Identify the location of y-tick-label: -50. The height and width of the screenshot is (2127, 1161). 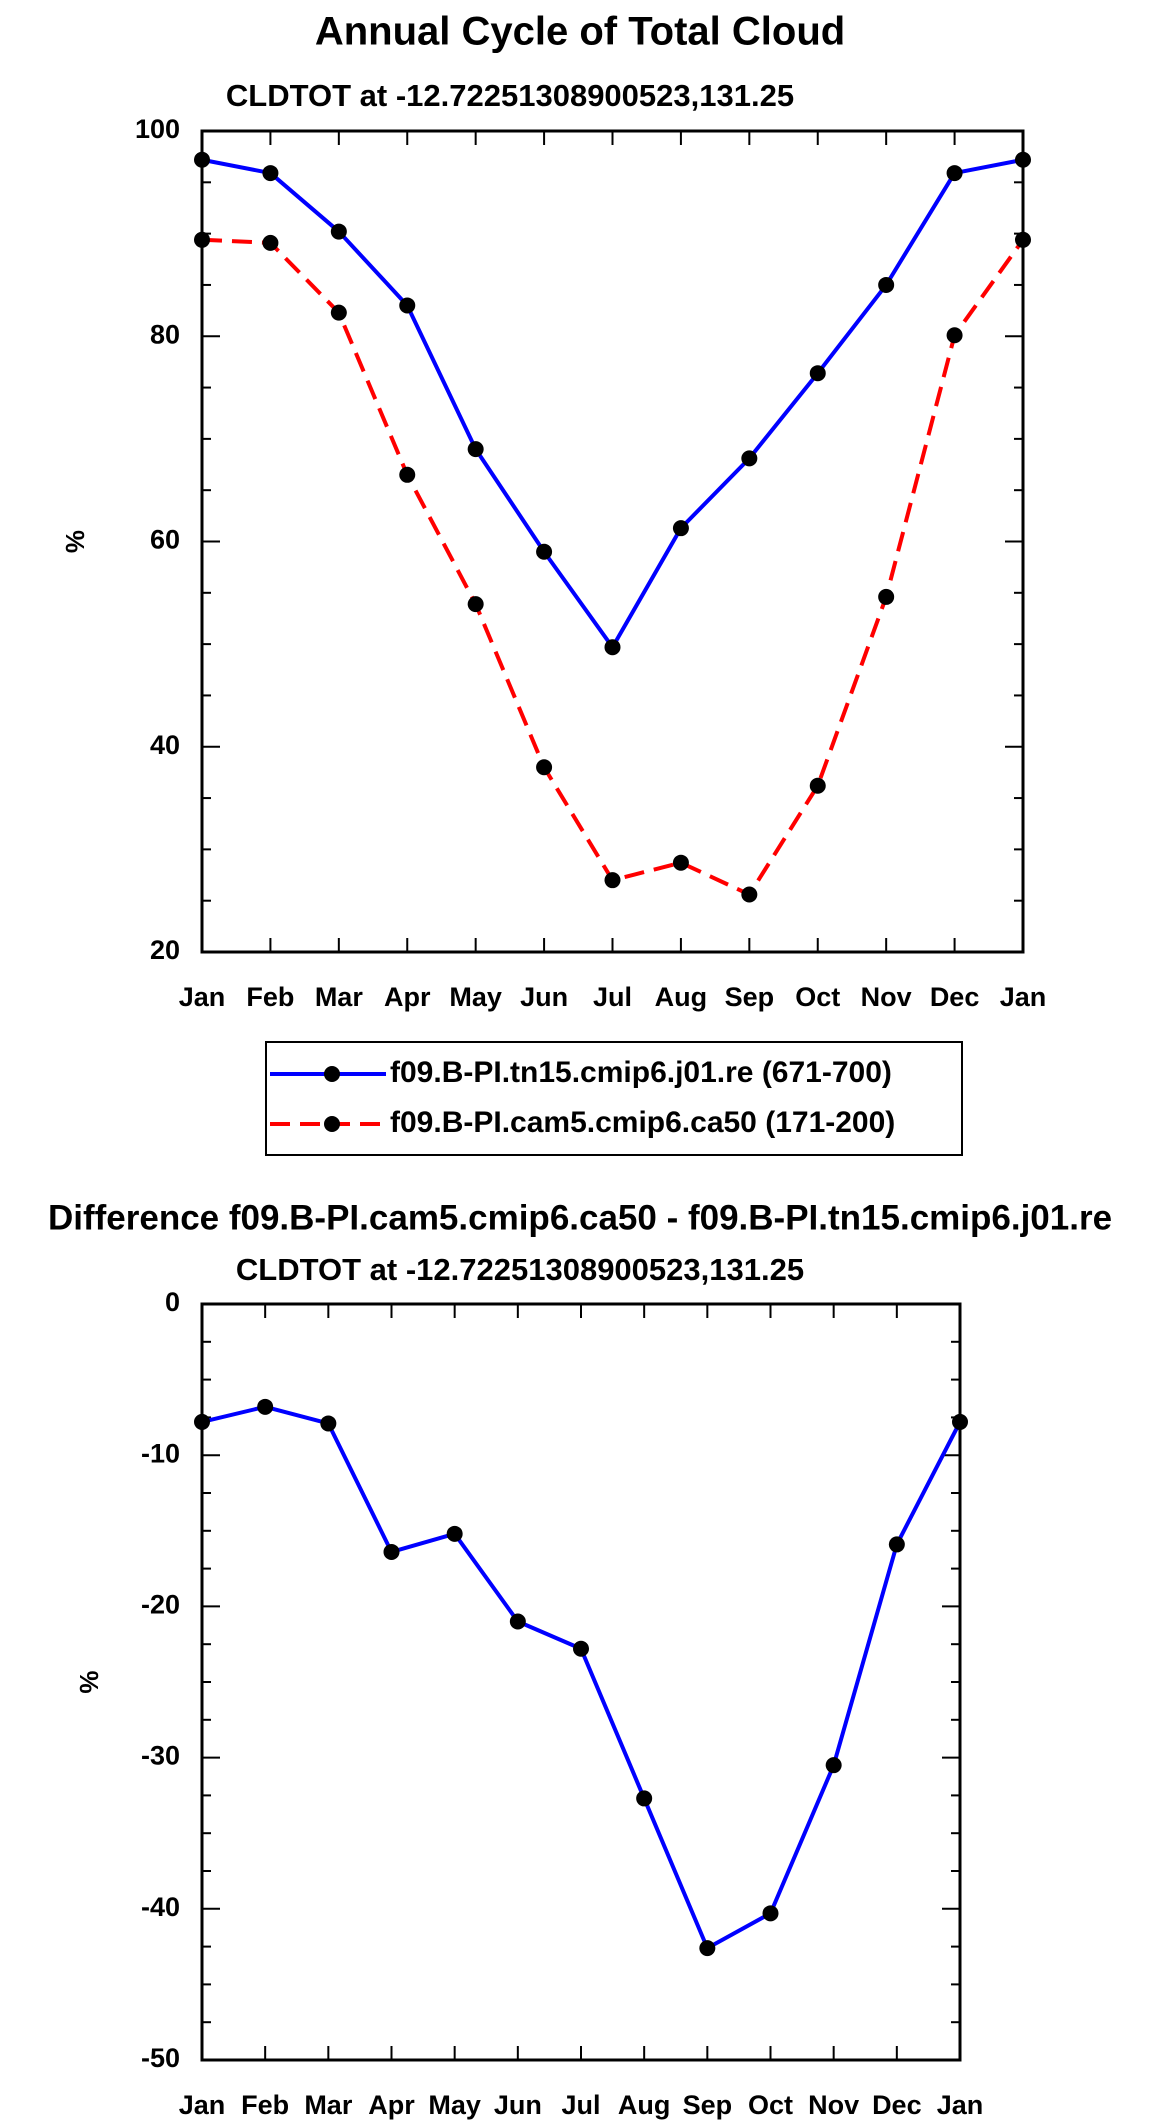
(160, 2058).